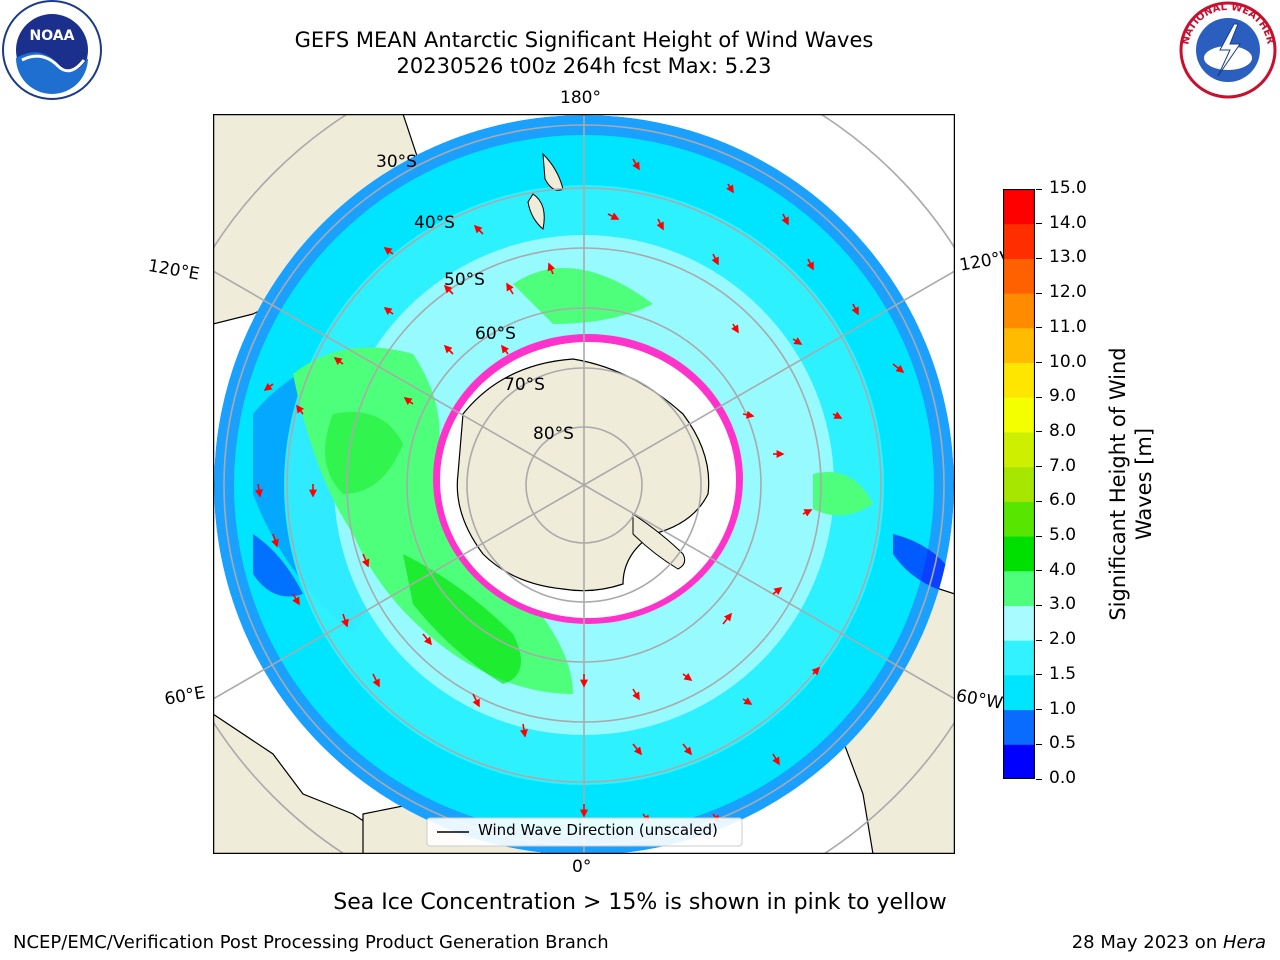 Image resolution: width=1280 pixels, height=960 pixels. I want to click on colorbar-tick-label: 0.5, so click(1063, 743).